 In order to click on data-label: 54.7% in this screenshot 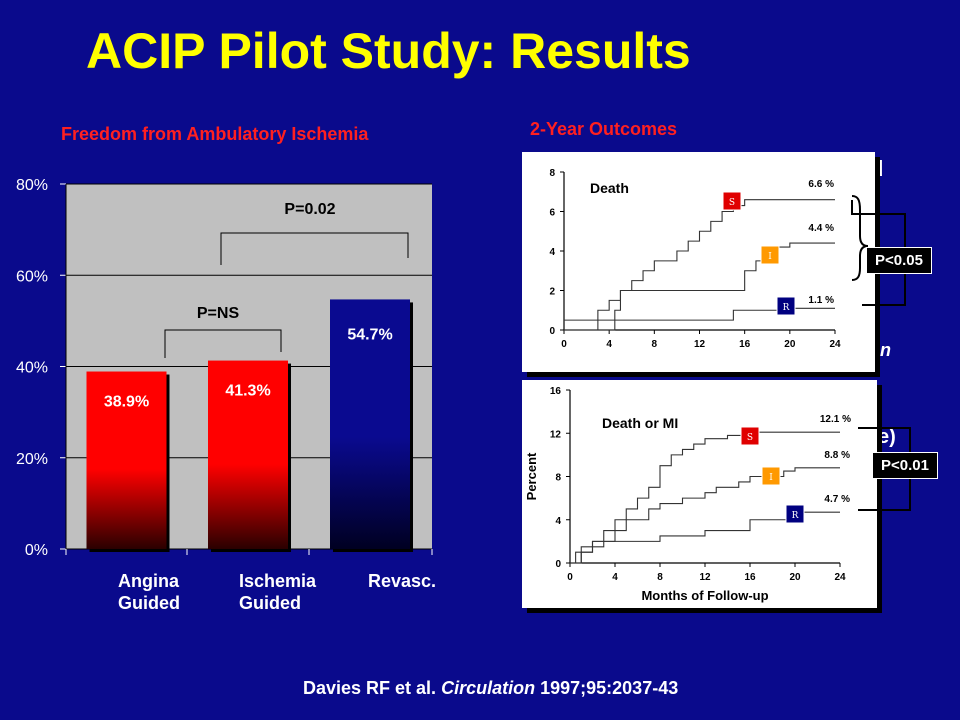, I will do `click(369, 334)`.